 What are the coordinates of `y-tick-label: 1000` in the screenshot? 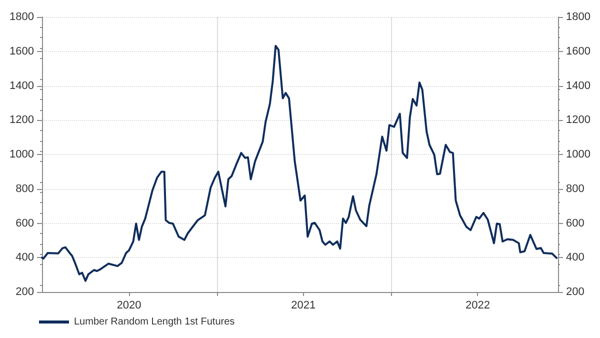 It's located at (22, 154).